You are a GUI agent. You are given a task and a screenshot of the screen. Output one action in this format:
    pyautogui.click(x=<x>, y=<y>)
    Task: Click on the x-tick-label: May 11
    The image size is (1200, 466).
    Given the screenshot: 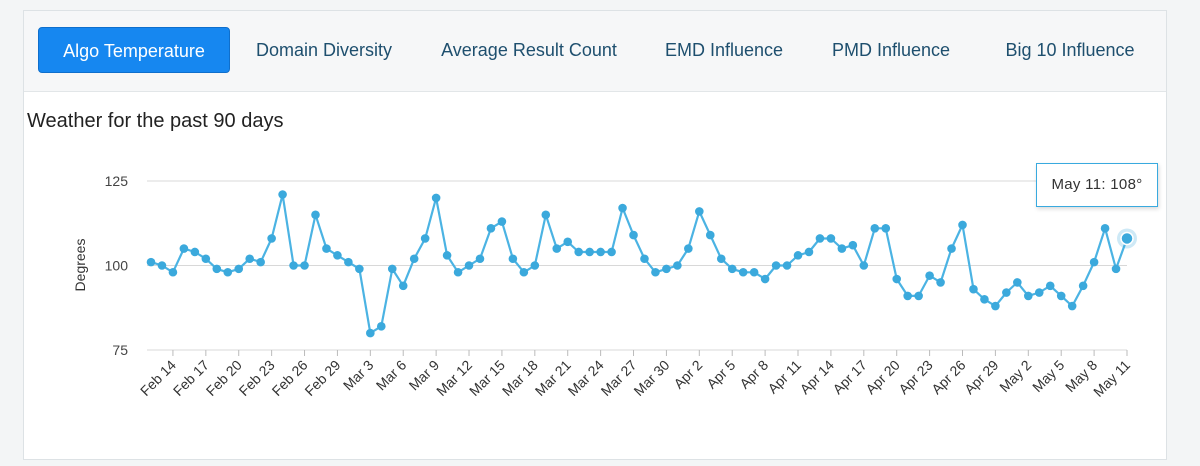 What is the action you would take?
    pyautogui.click(x=1111, y=378)
    